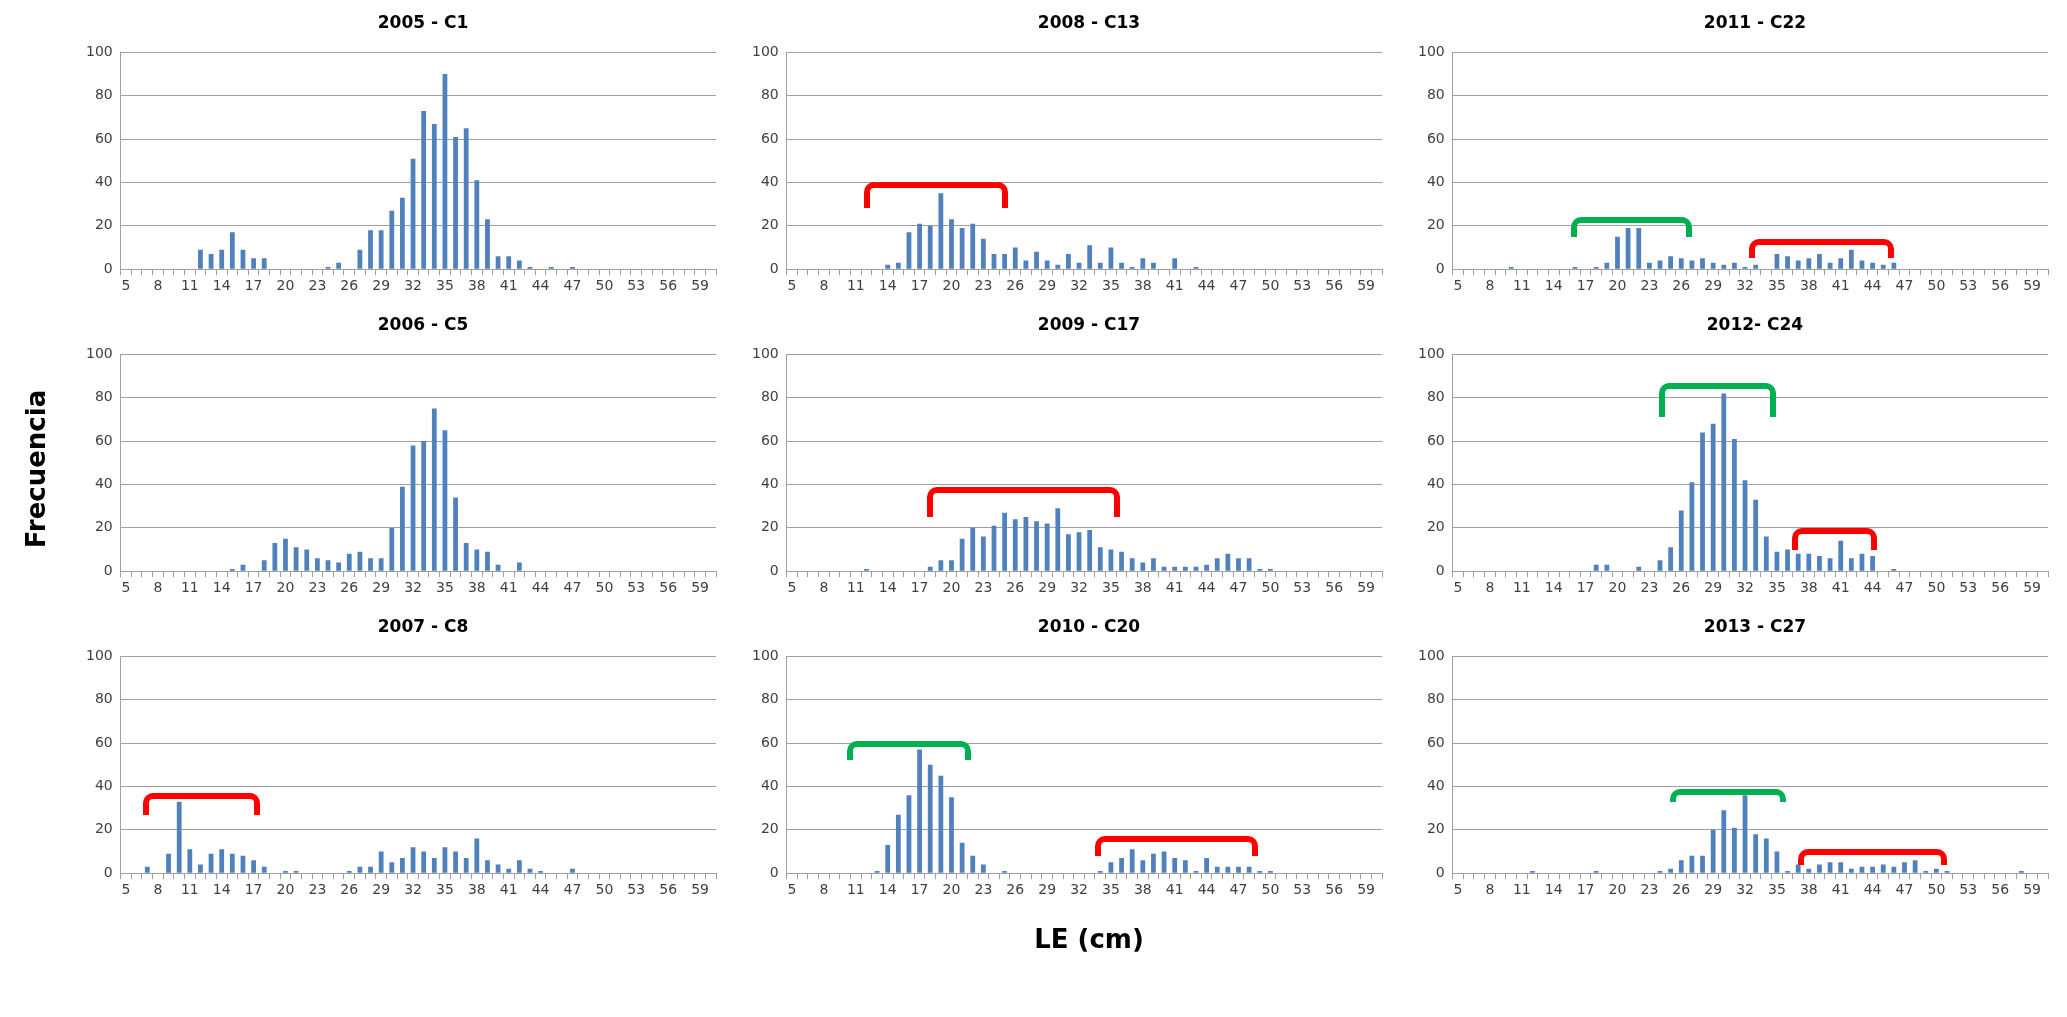  What do you see at coordinates (1047, 587) in the screenshot?
I see `x-tick-label: 29` at bounding box center [1047, 587].